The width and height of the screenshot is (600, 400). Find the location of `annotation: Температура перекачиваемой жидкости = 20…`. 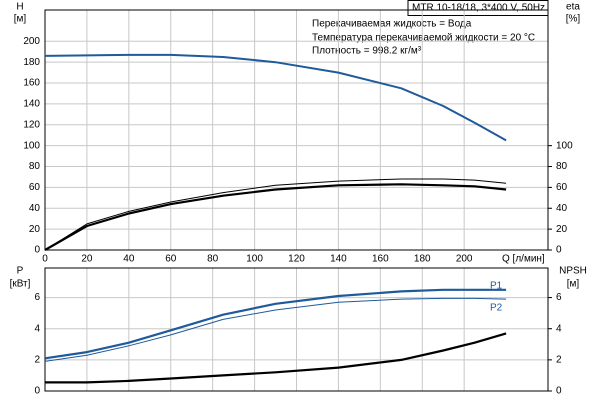

annotation: Температура перекачиваемой жидкости = 20… is located at coordinates (423, 38).